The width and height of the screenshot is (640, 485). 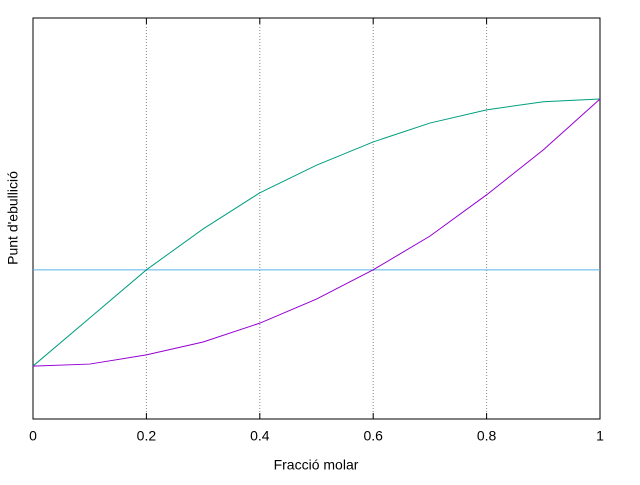 What do you see at coordinates (373, 436) in the screenshot?
I see `x-tick-label: 0.6` at bounding box center [373, 436].